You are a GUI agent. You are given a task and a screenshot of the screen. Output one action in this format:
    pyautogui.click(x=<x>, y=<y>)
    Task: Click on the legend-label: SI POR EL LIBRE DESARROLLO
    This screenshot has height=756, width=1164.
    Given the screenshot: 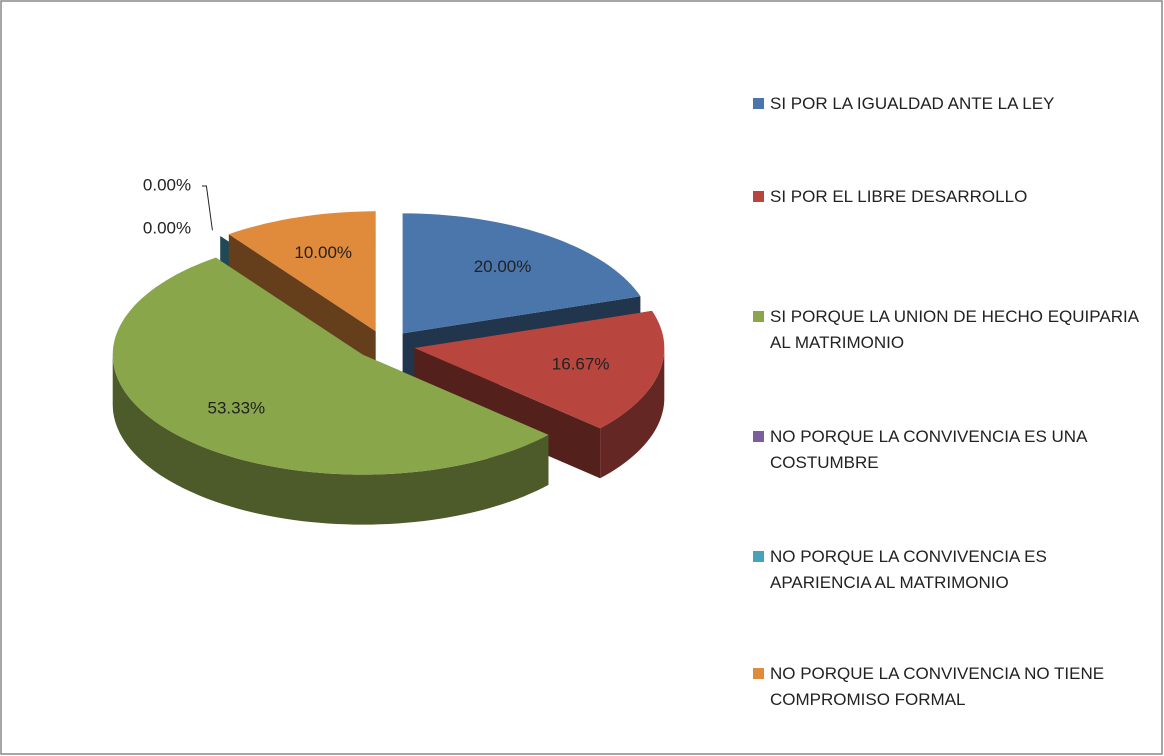 What is the action you would take?
    pyautogui.click(x=899, y=196)
    